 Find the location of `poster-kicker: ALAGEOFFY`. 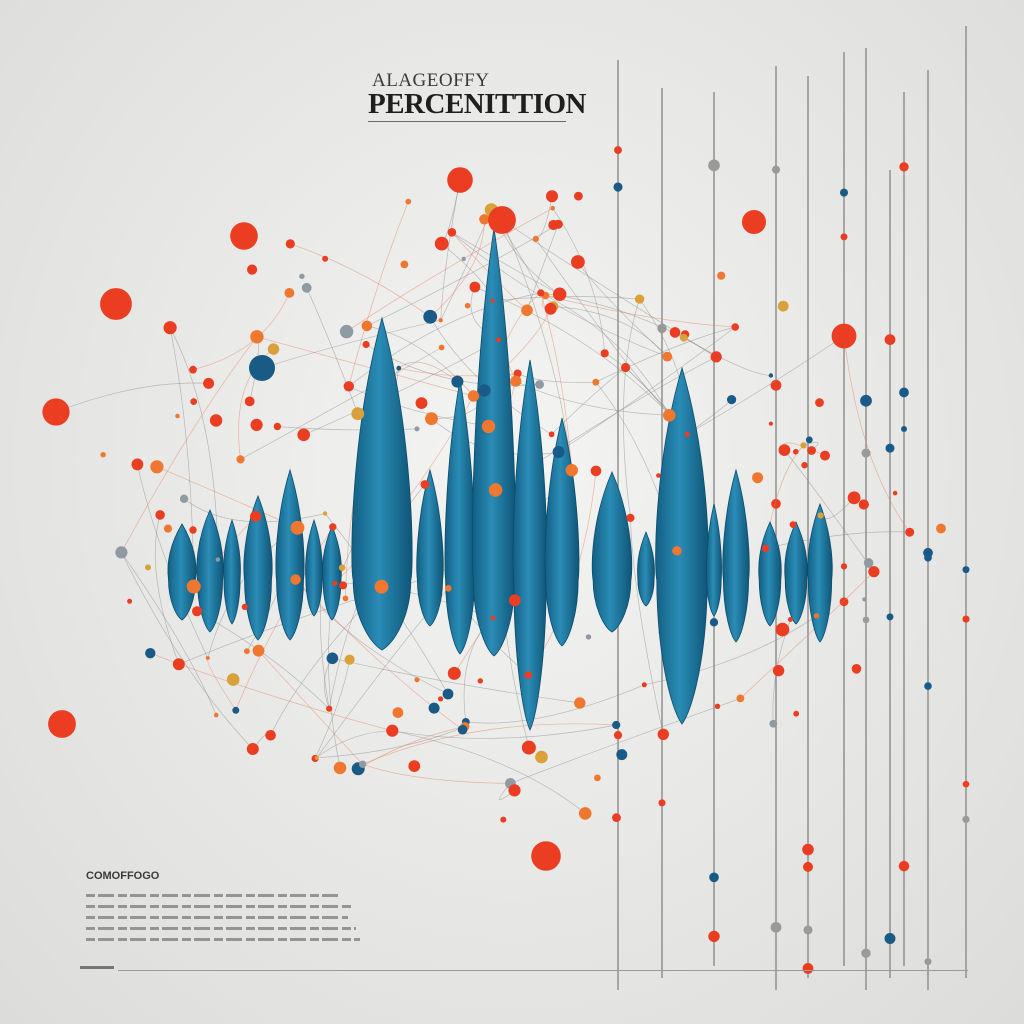

poster-kicker: ALAGEOFFY is located at coordinates (431, 80).